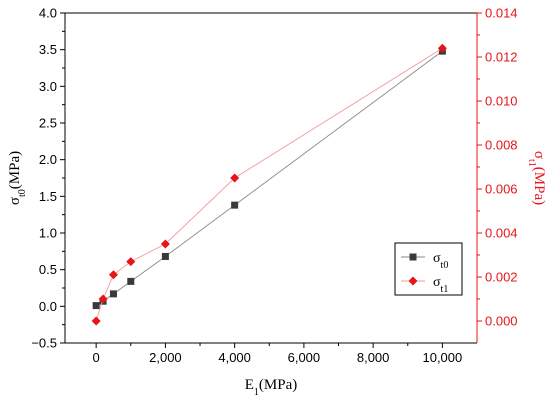 The height and width of the screenshot is (404, 550). Describe the element at coordinates (234, 357) in the screenshot. I see `x-tick-label: 4,000` at that location.